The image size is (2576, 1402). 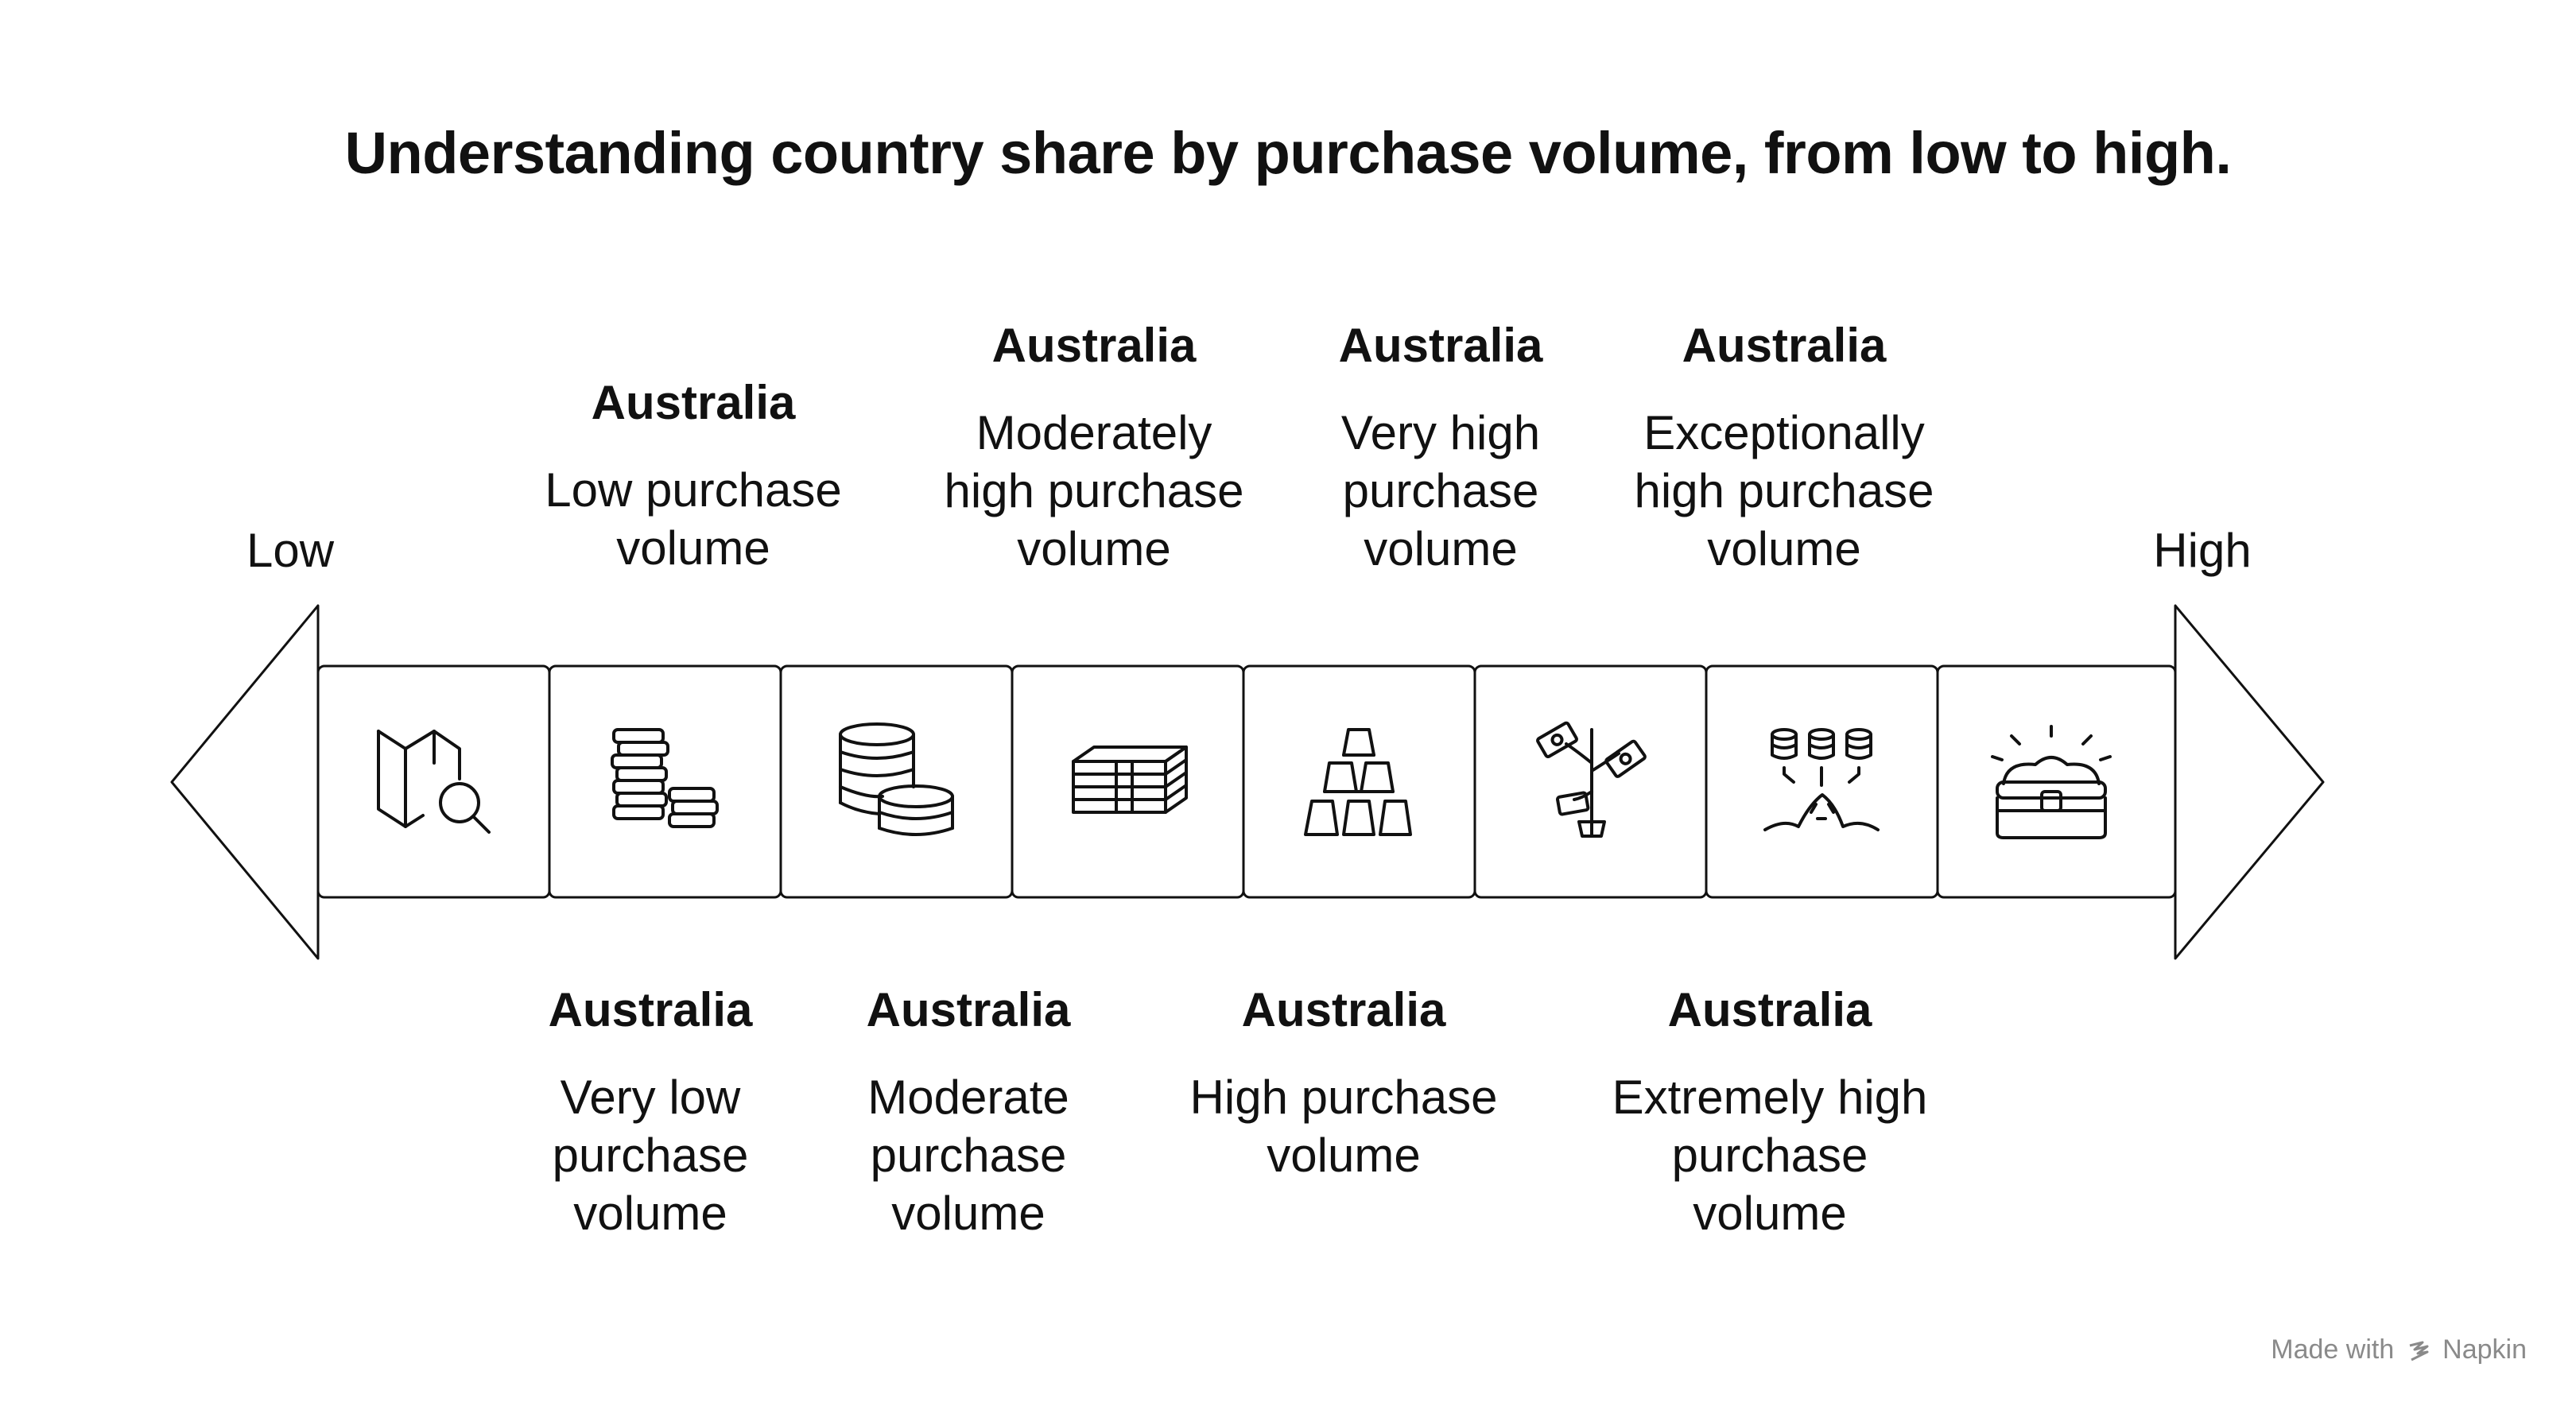 I want to click on map-search-icon, so click(x=434, y=782).